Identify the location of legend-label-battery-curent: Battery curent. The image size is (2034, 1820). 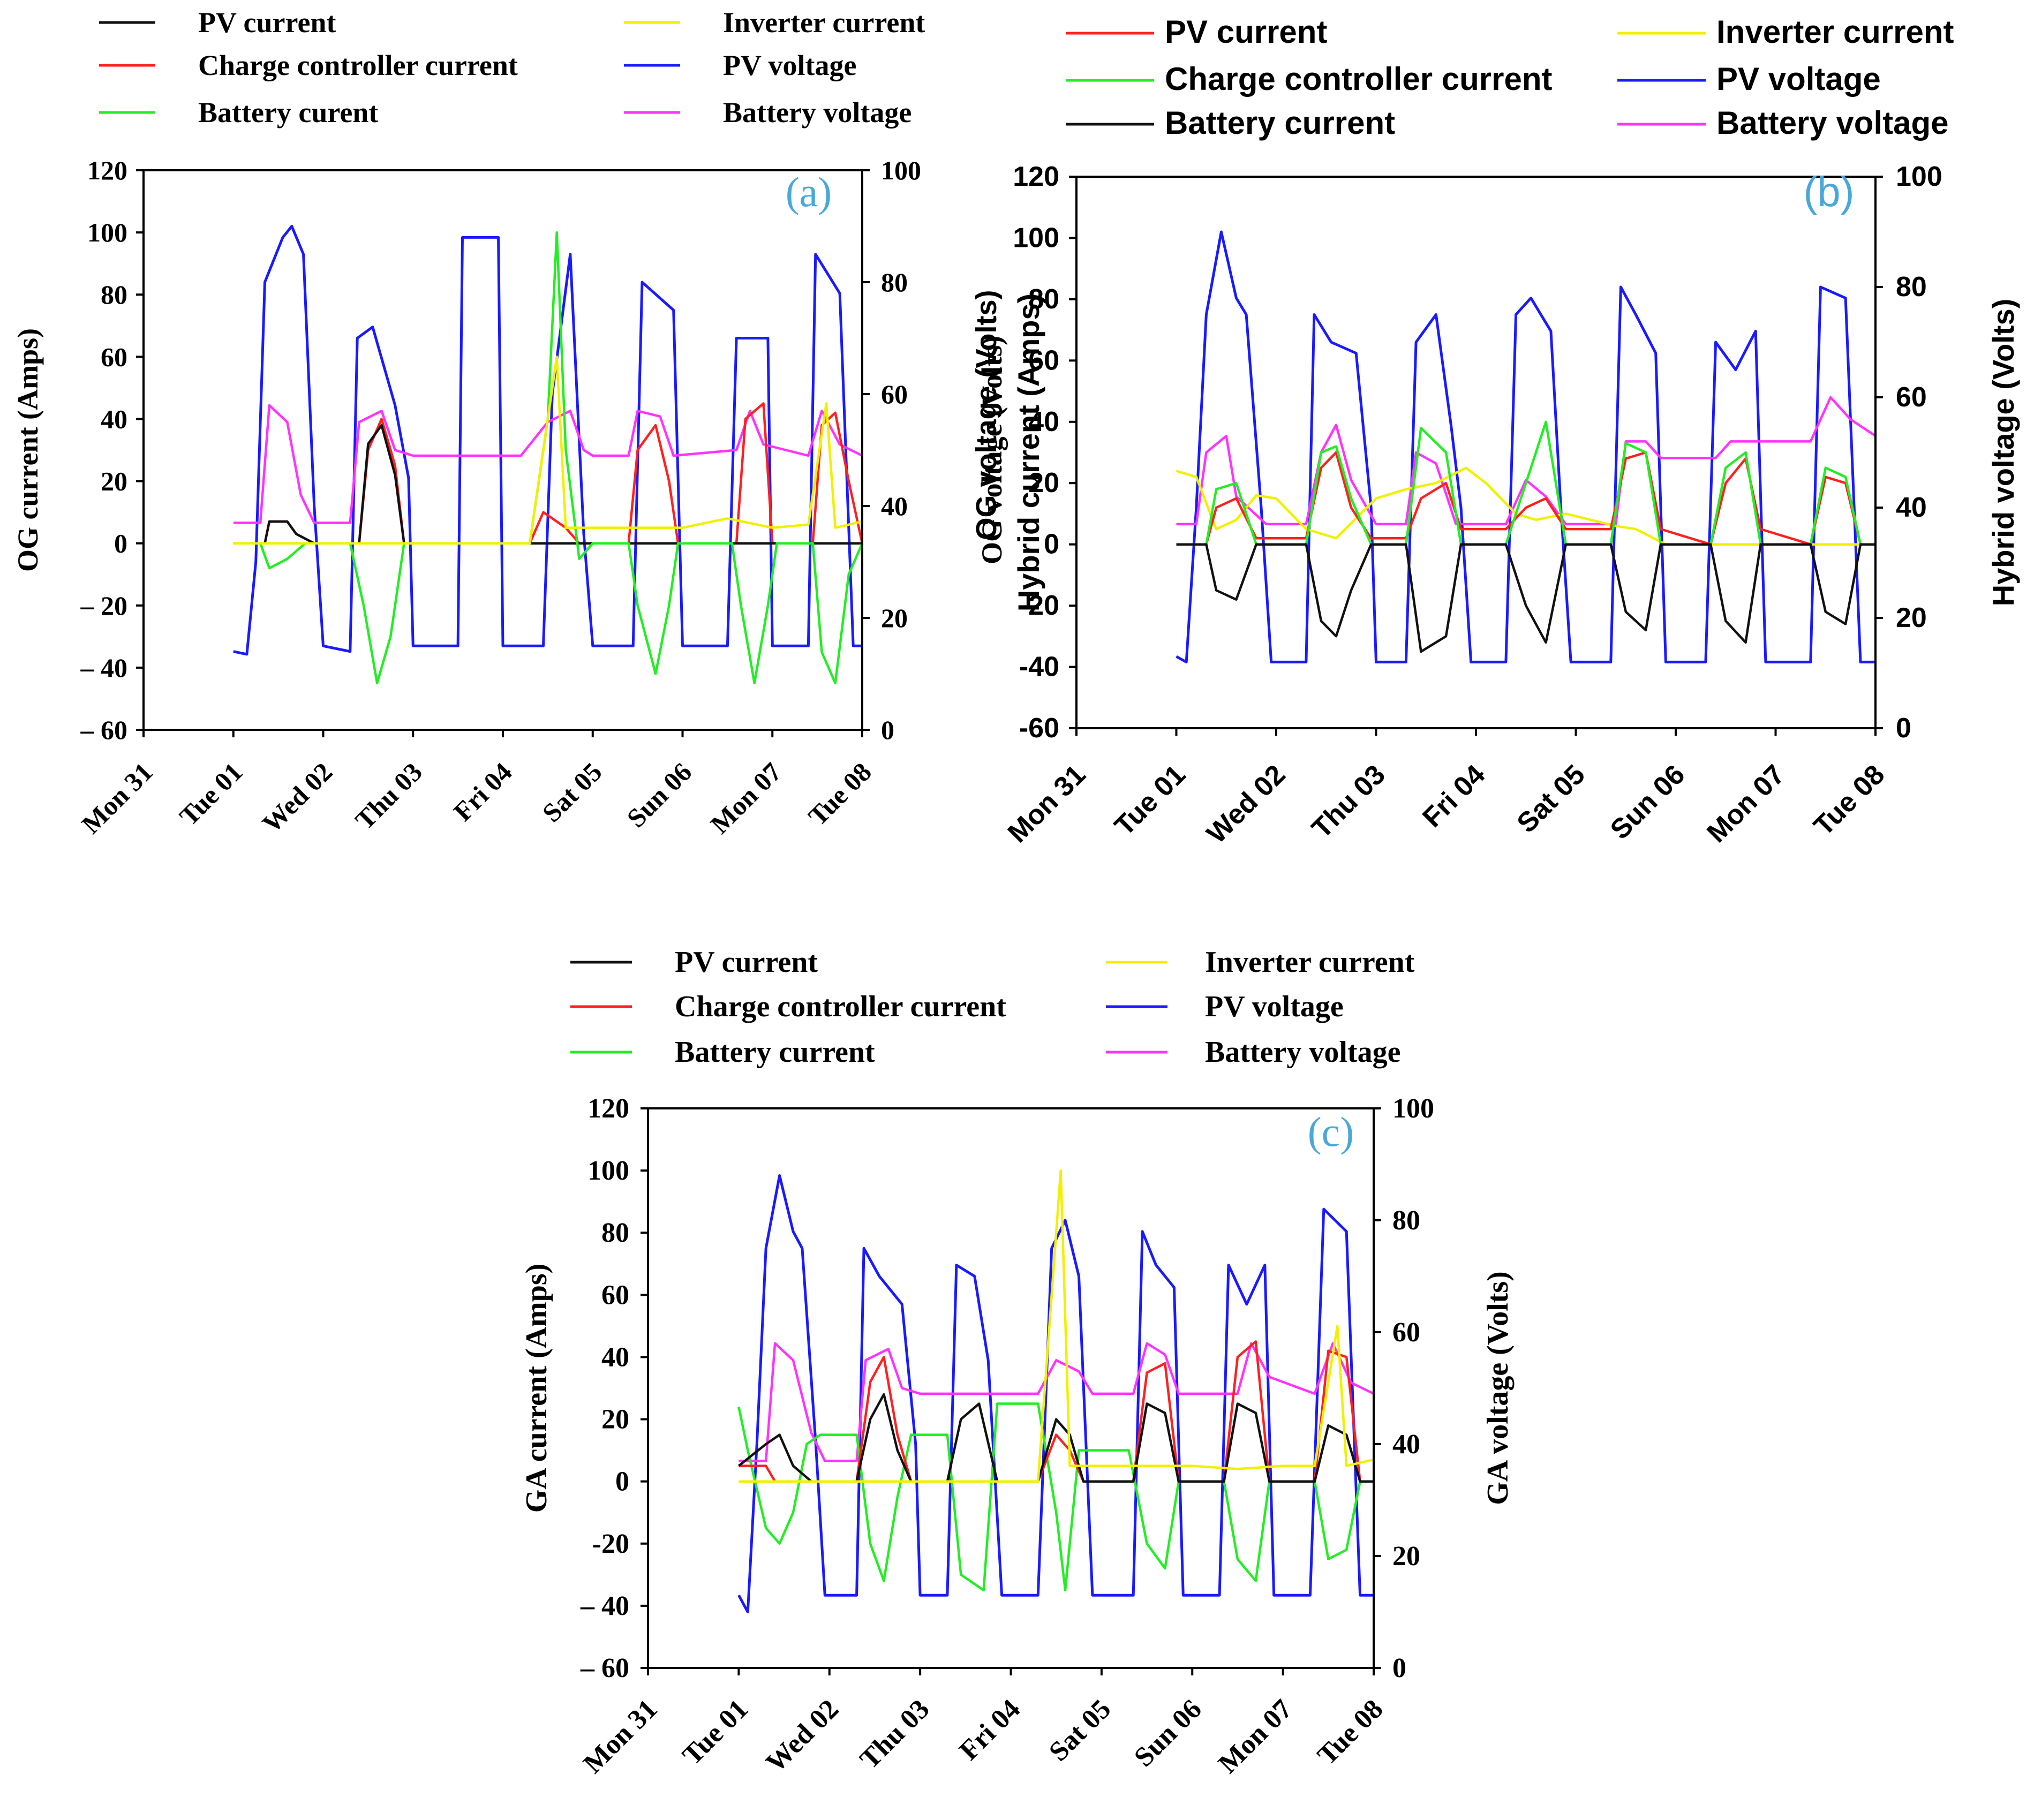
(288, 112).